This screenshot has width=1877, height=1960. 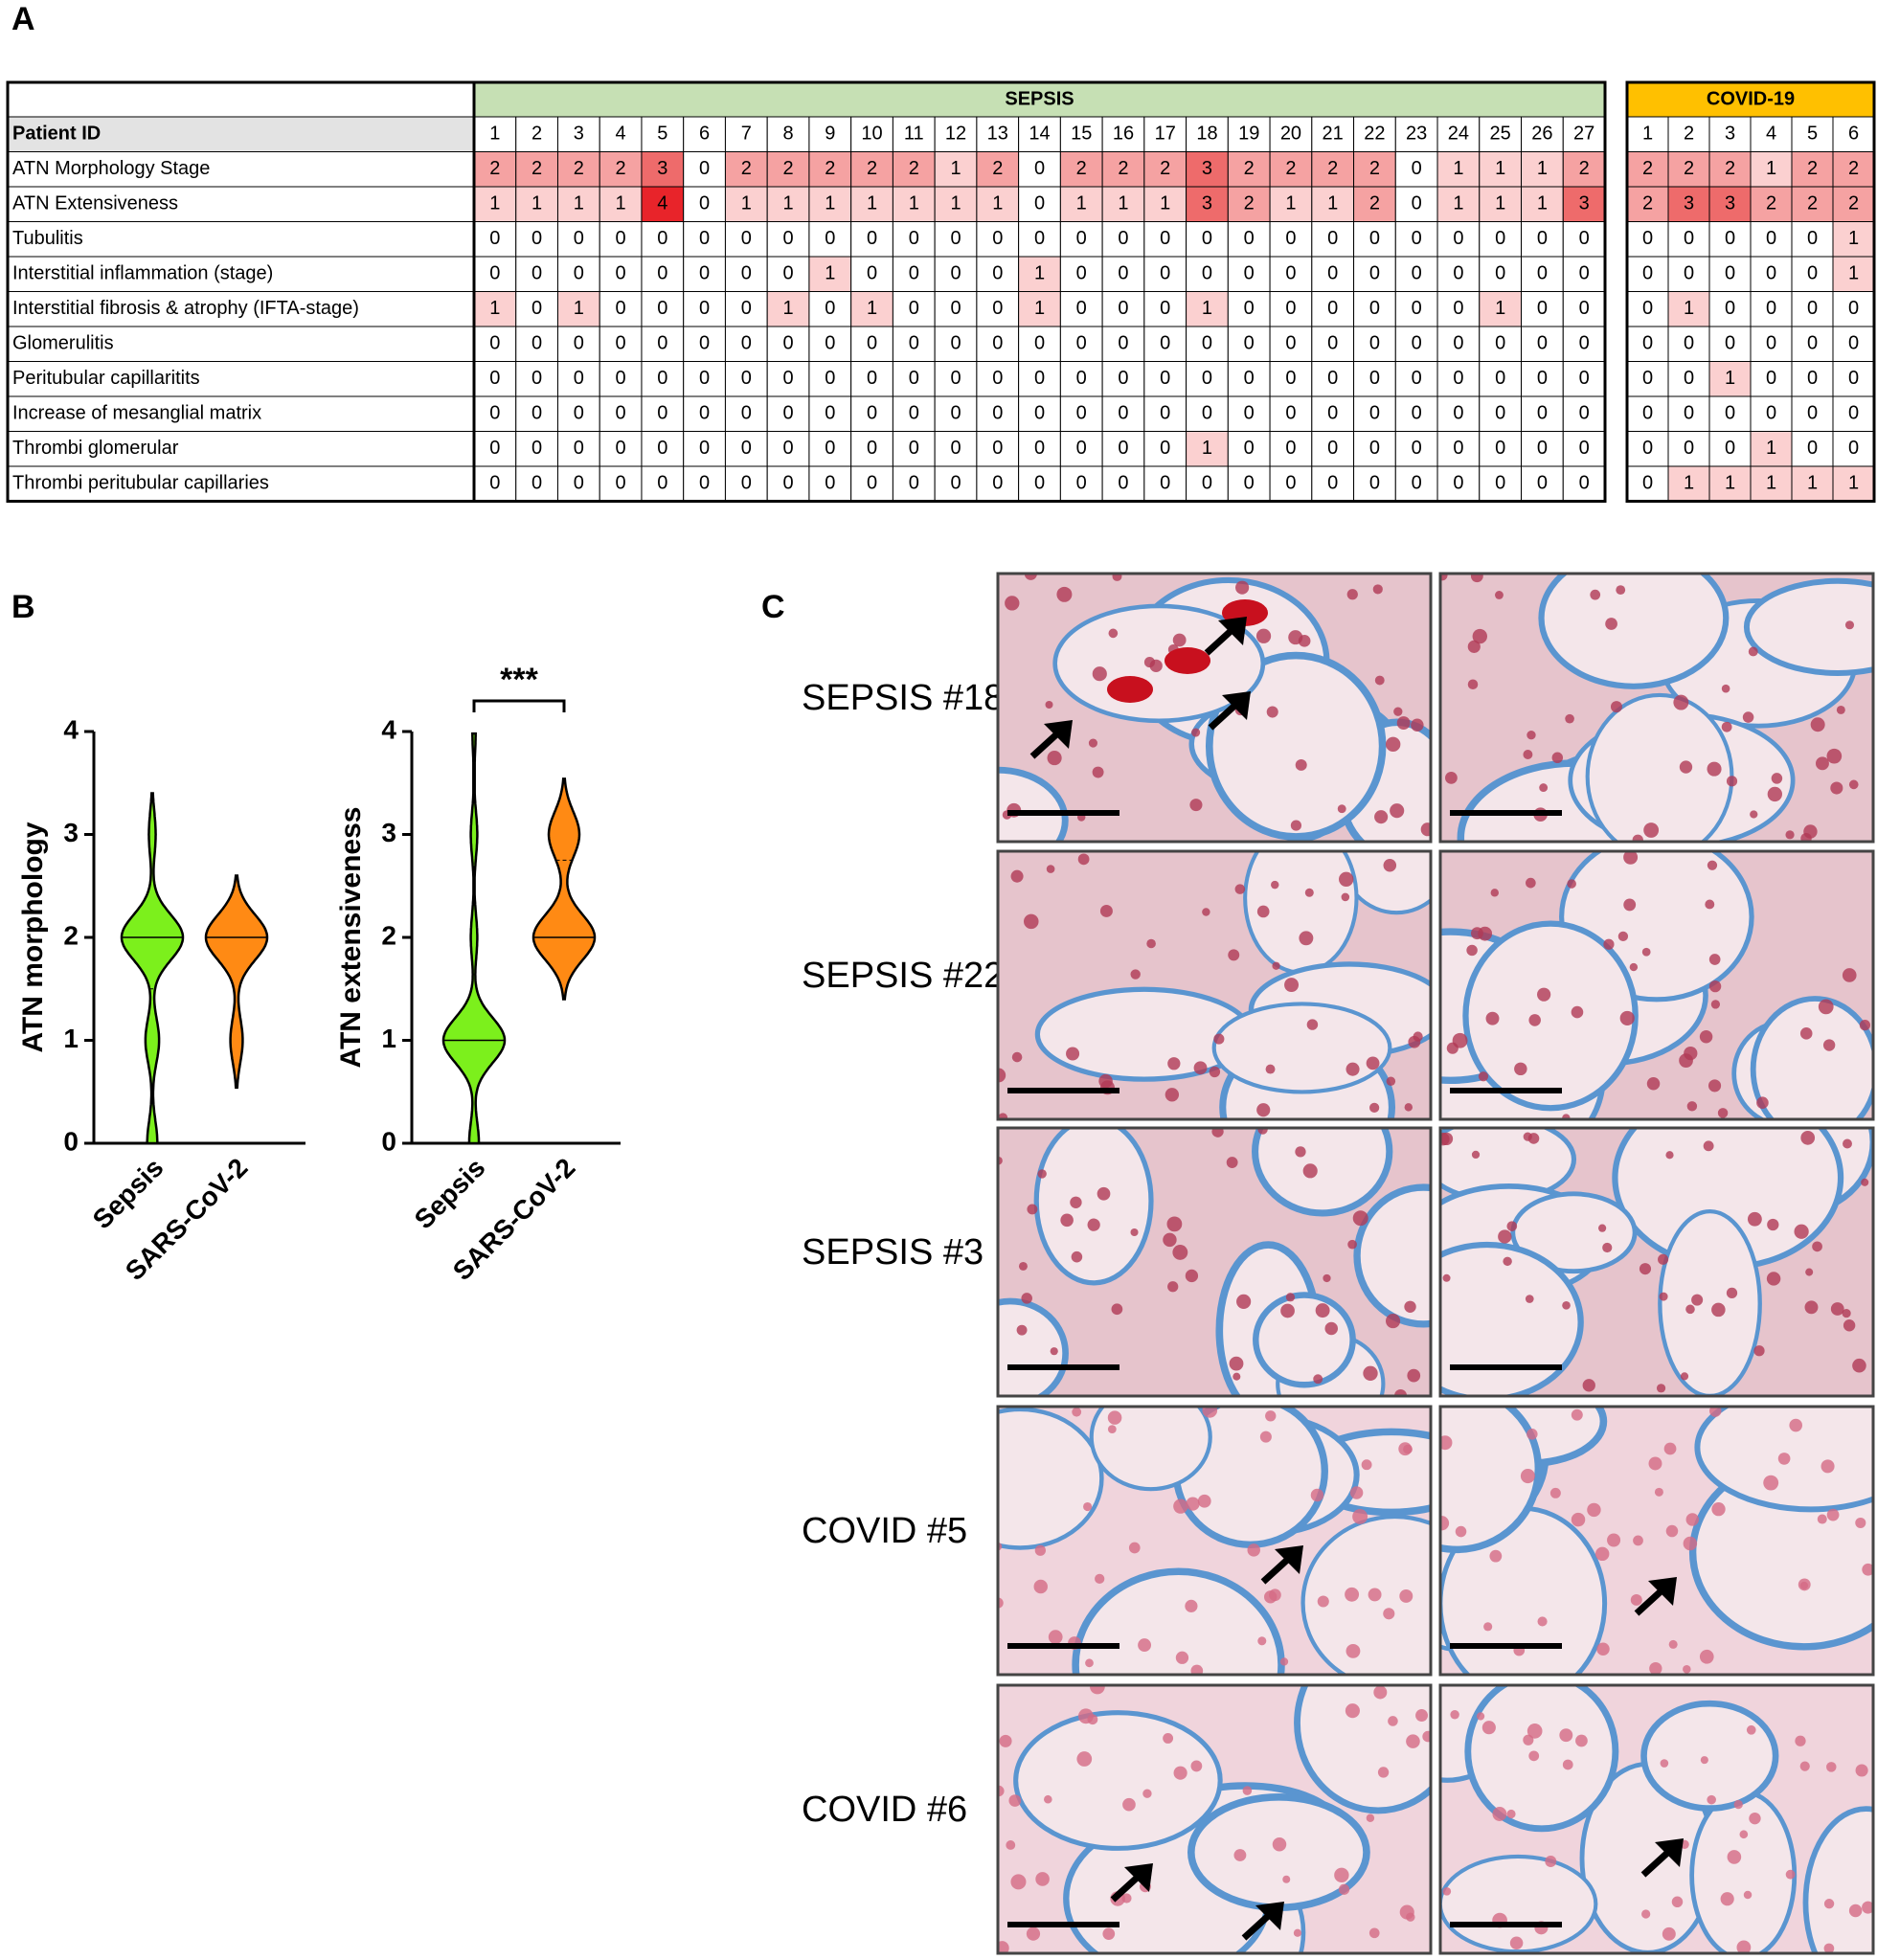 What do you see at coordinates (914, 134) in the screenshot?
I see `patient-id: 11` at bounding box center [914, 134].